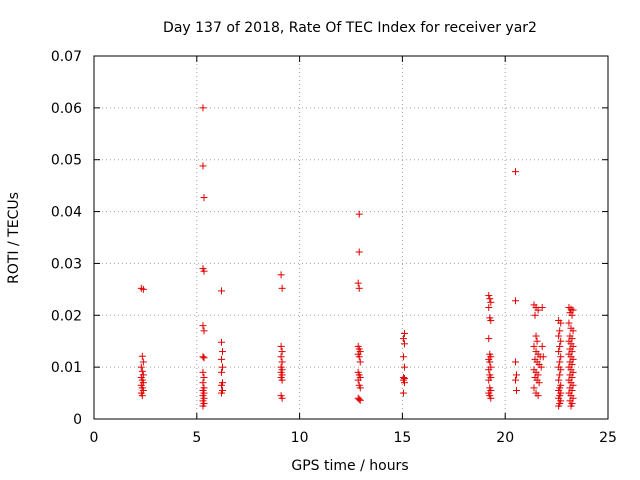  What do you see at coordinates (66, 57) in the screenshot?
I see `y-tick-label: 0.07` at bounding box center [66, 57].